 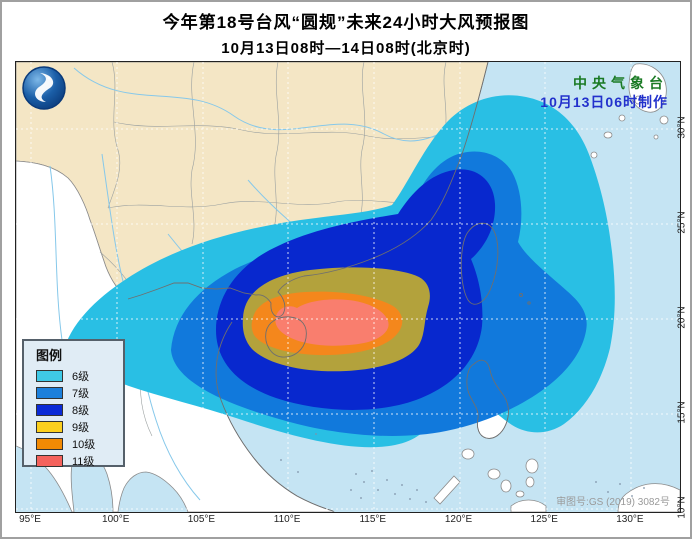 I want to click on legend-row: 8级, so click(x=79, y=409).